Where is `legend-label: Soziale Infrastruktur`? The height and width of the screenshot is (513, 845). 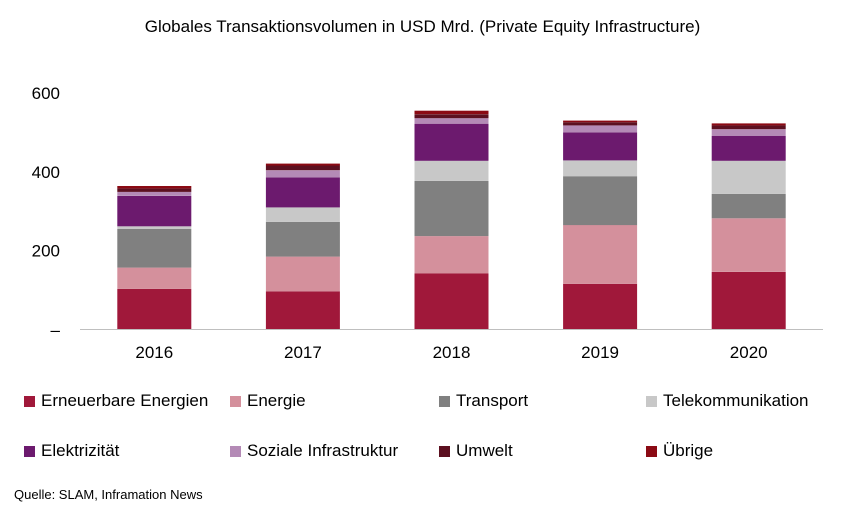 legend-label: Soziale Infrastruktur is located at coordinates (323, 450).